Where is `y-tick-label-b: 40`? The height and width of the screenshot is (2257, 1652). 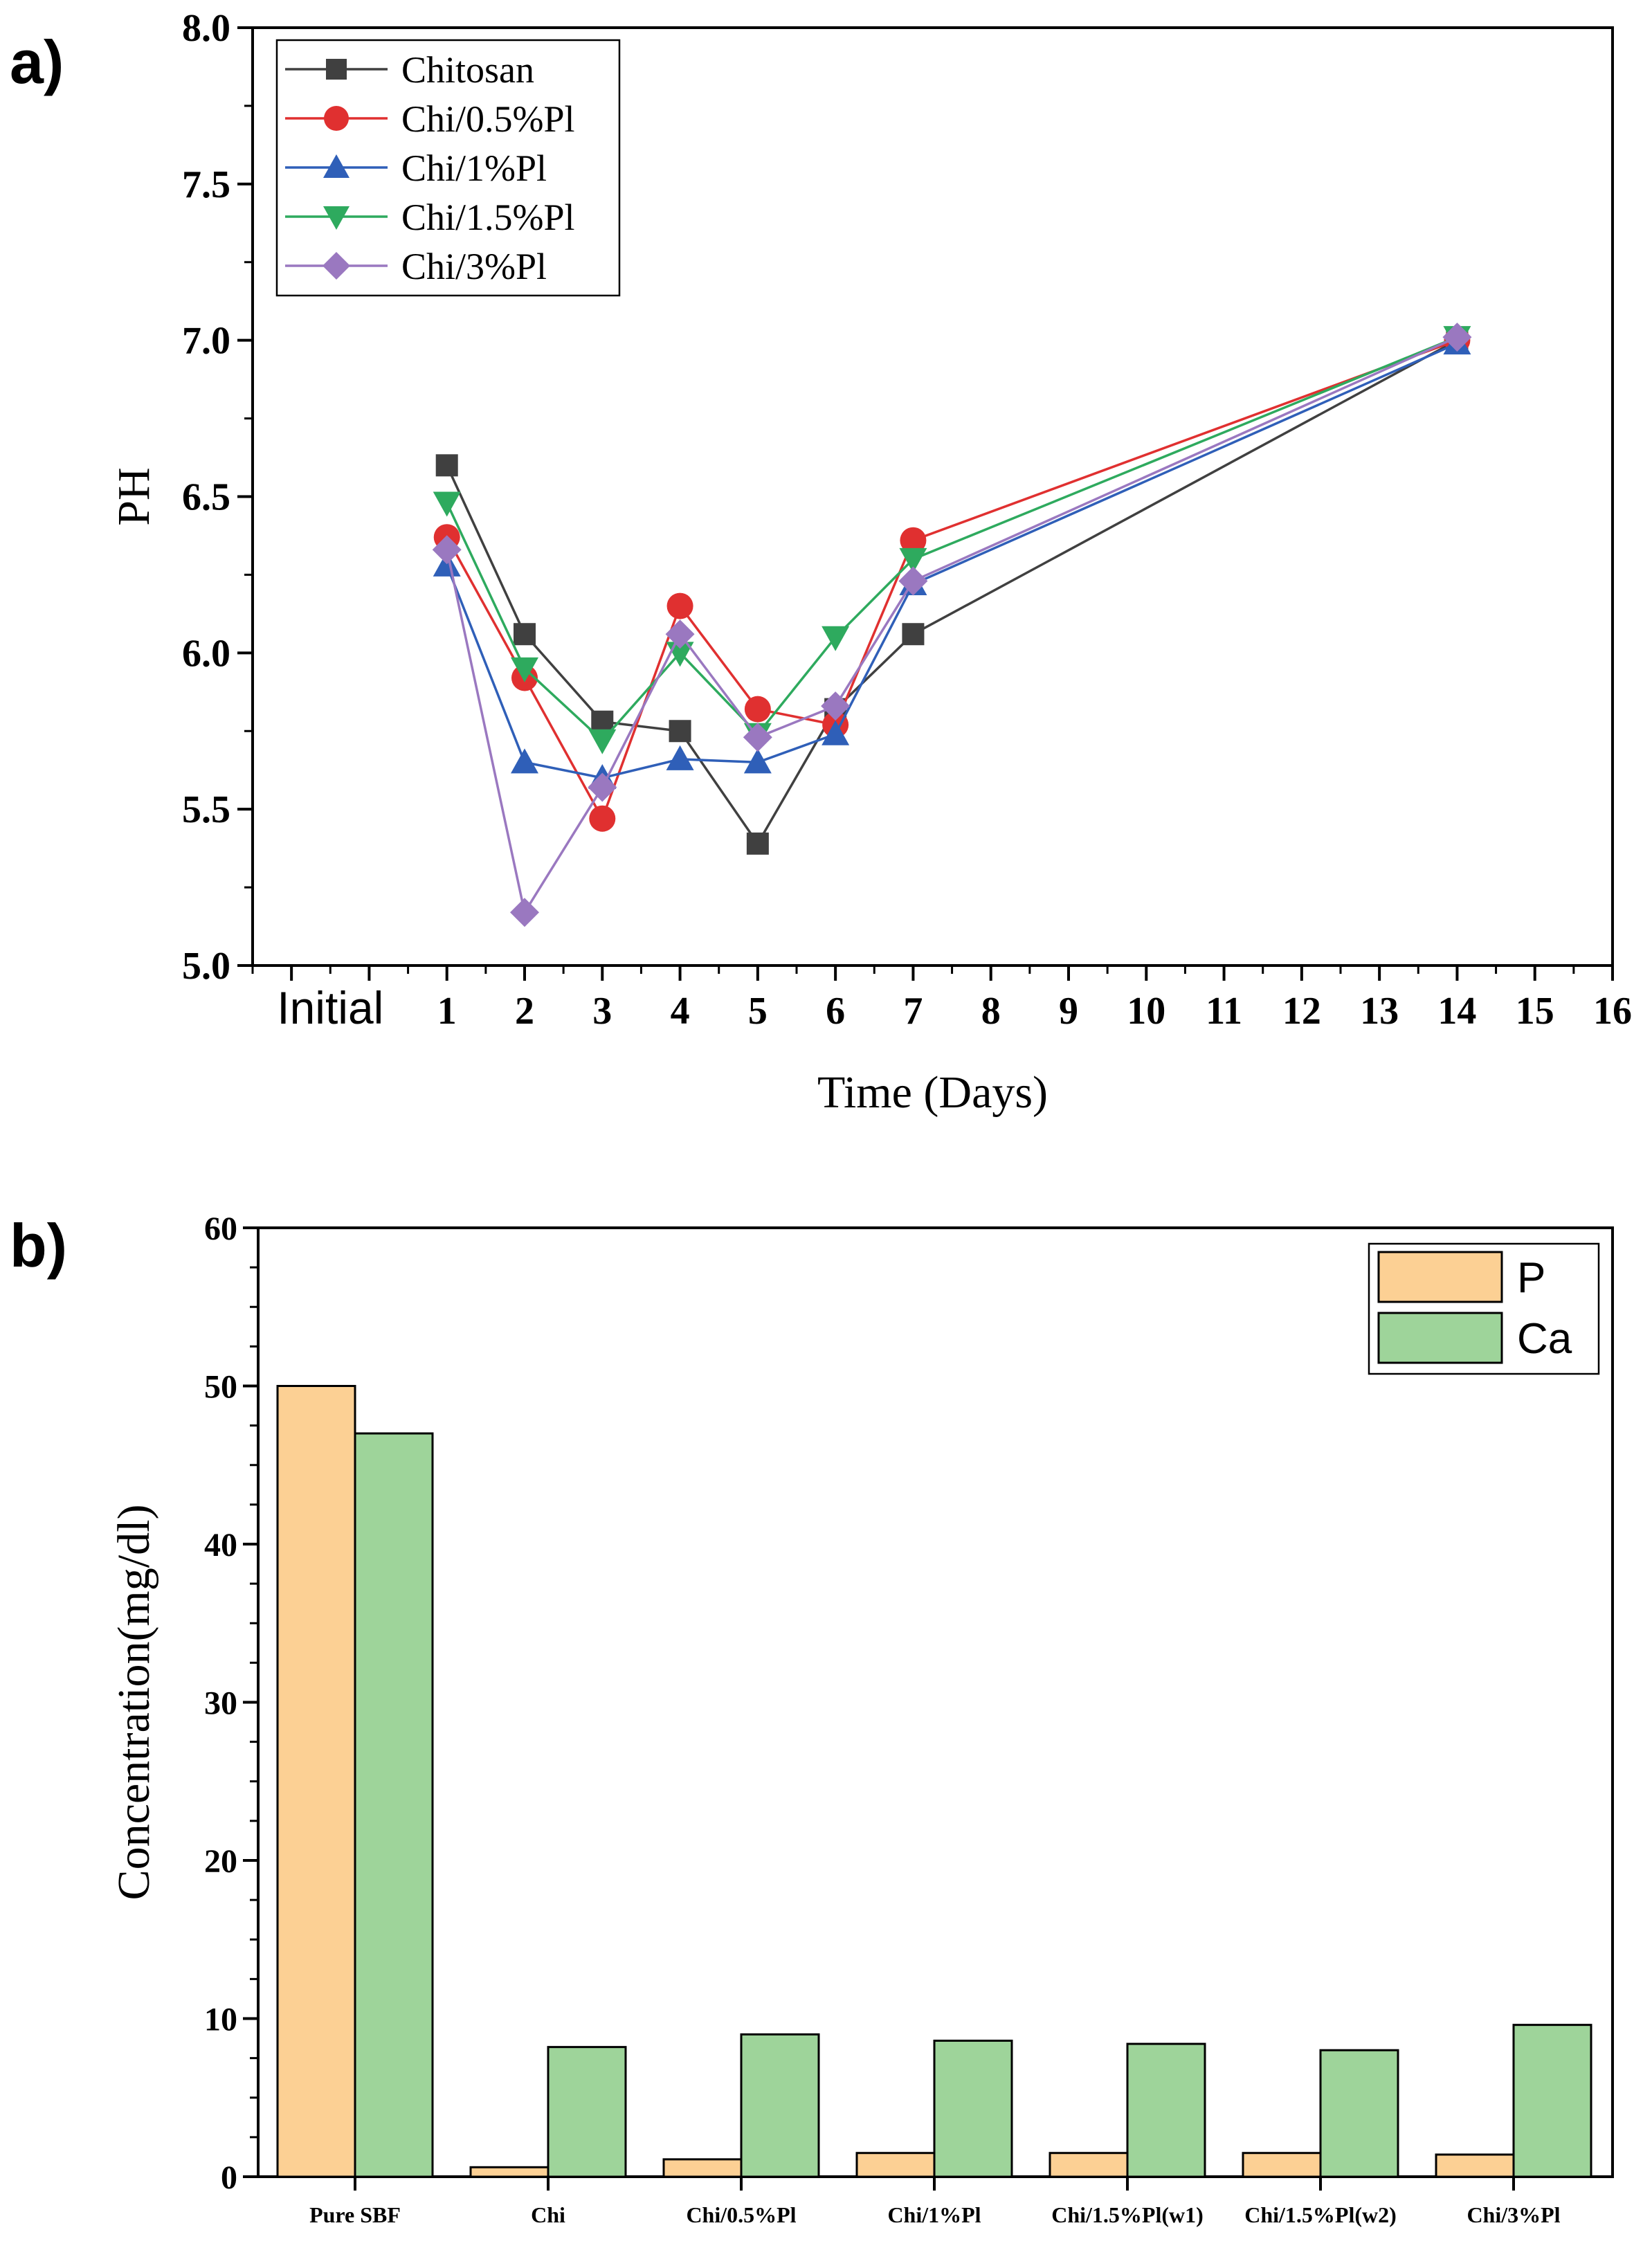
y-tick-label-b: 40 is located at coordinates (220, 1545).